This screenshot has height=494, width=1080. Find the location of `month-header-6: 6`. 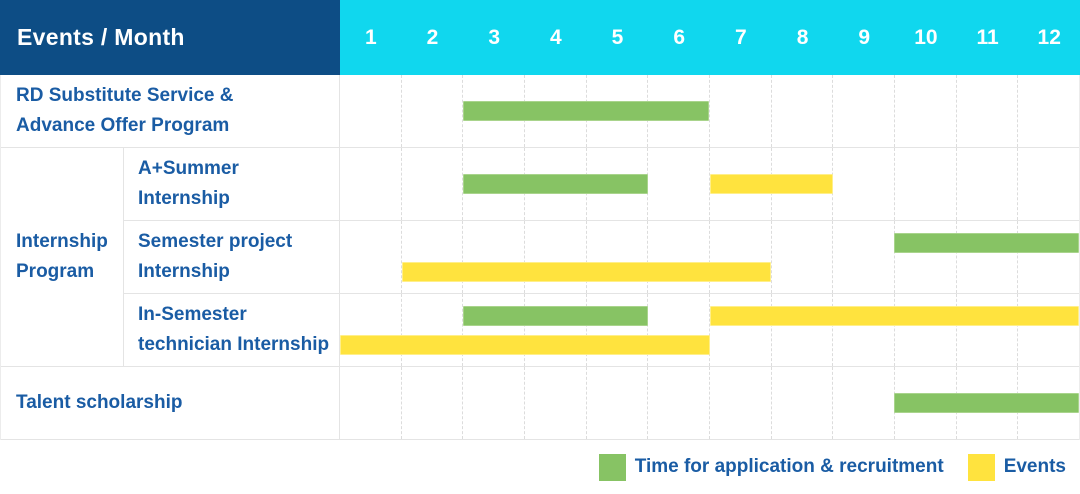

month-header-6: 6 is located at coordinates (679, 37).